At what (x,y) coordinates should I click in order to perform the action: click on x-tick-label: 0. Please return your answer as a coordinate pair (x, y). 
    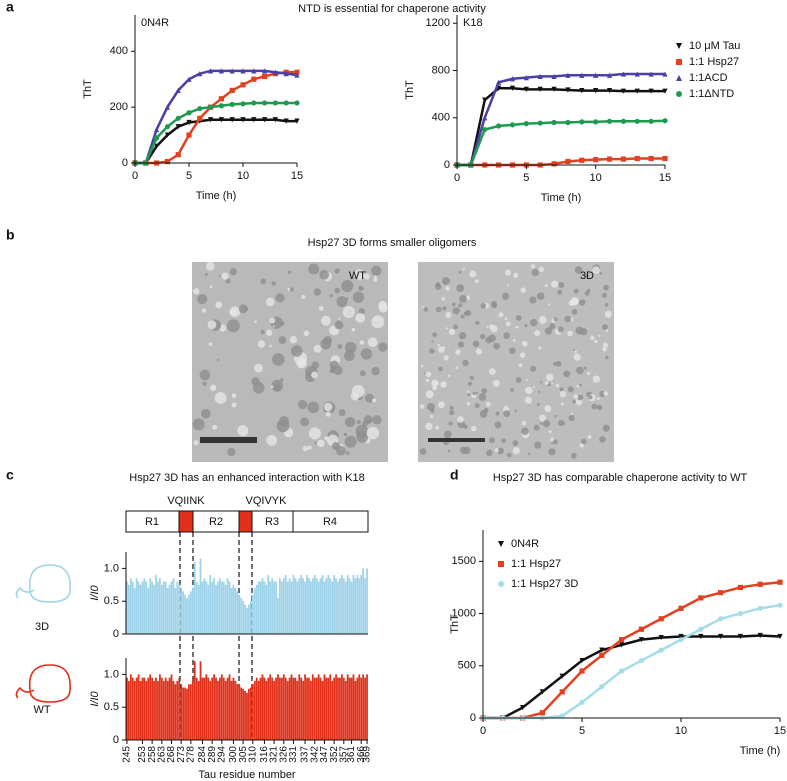
    Looking at the image, I should click on (483, 731).